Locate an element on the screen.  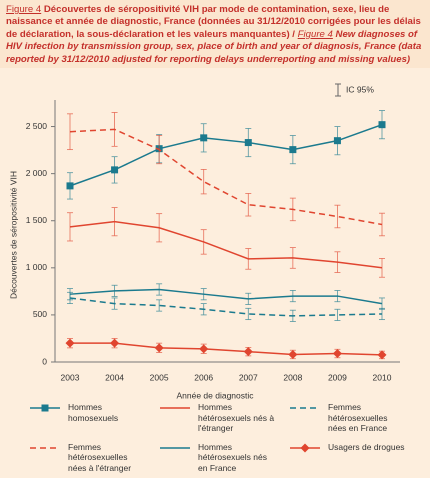
legend-item: Hommes homosexuels is located at coordinates (93, 418).